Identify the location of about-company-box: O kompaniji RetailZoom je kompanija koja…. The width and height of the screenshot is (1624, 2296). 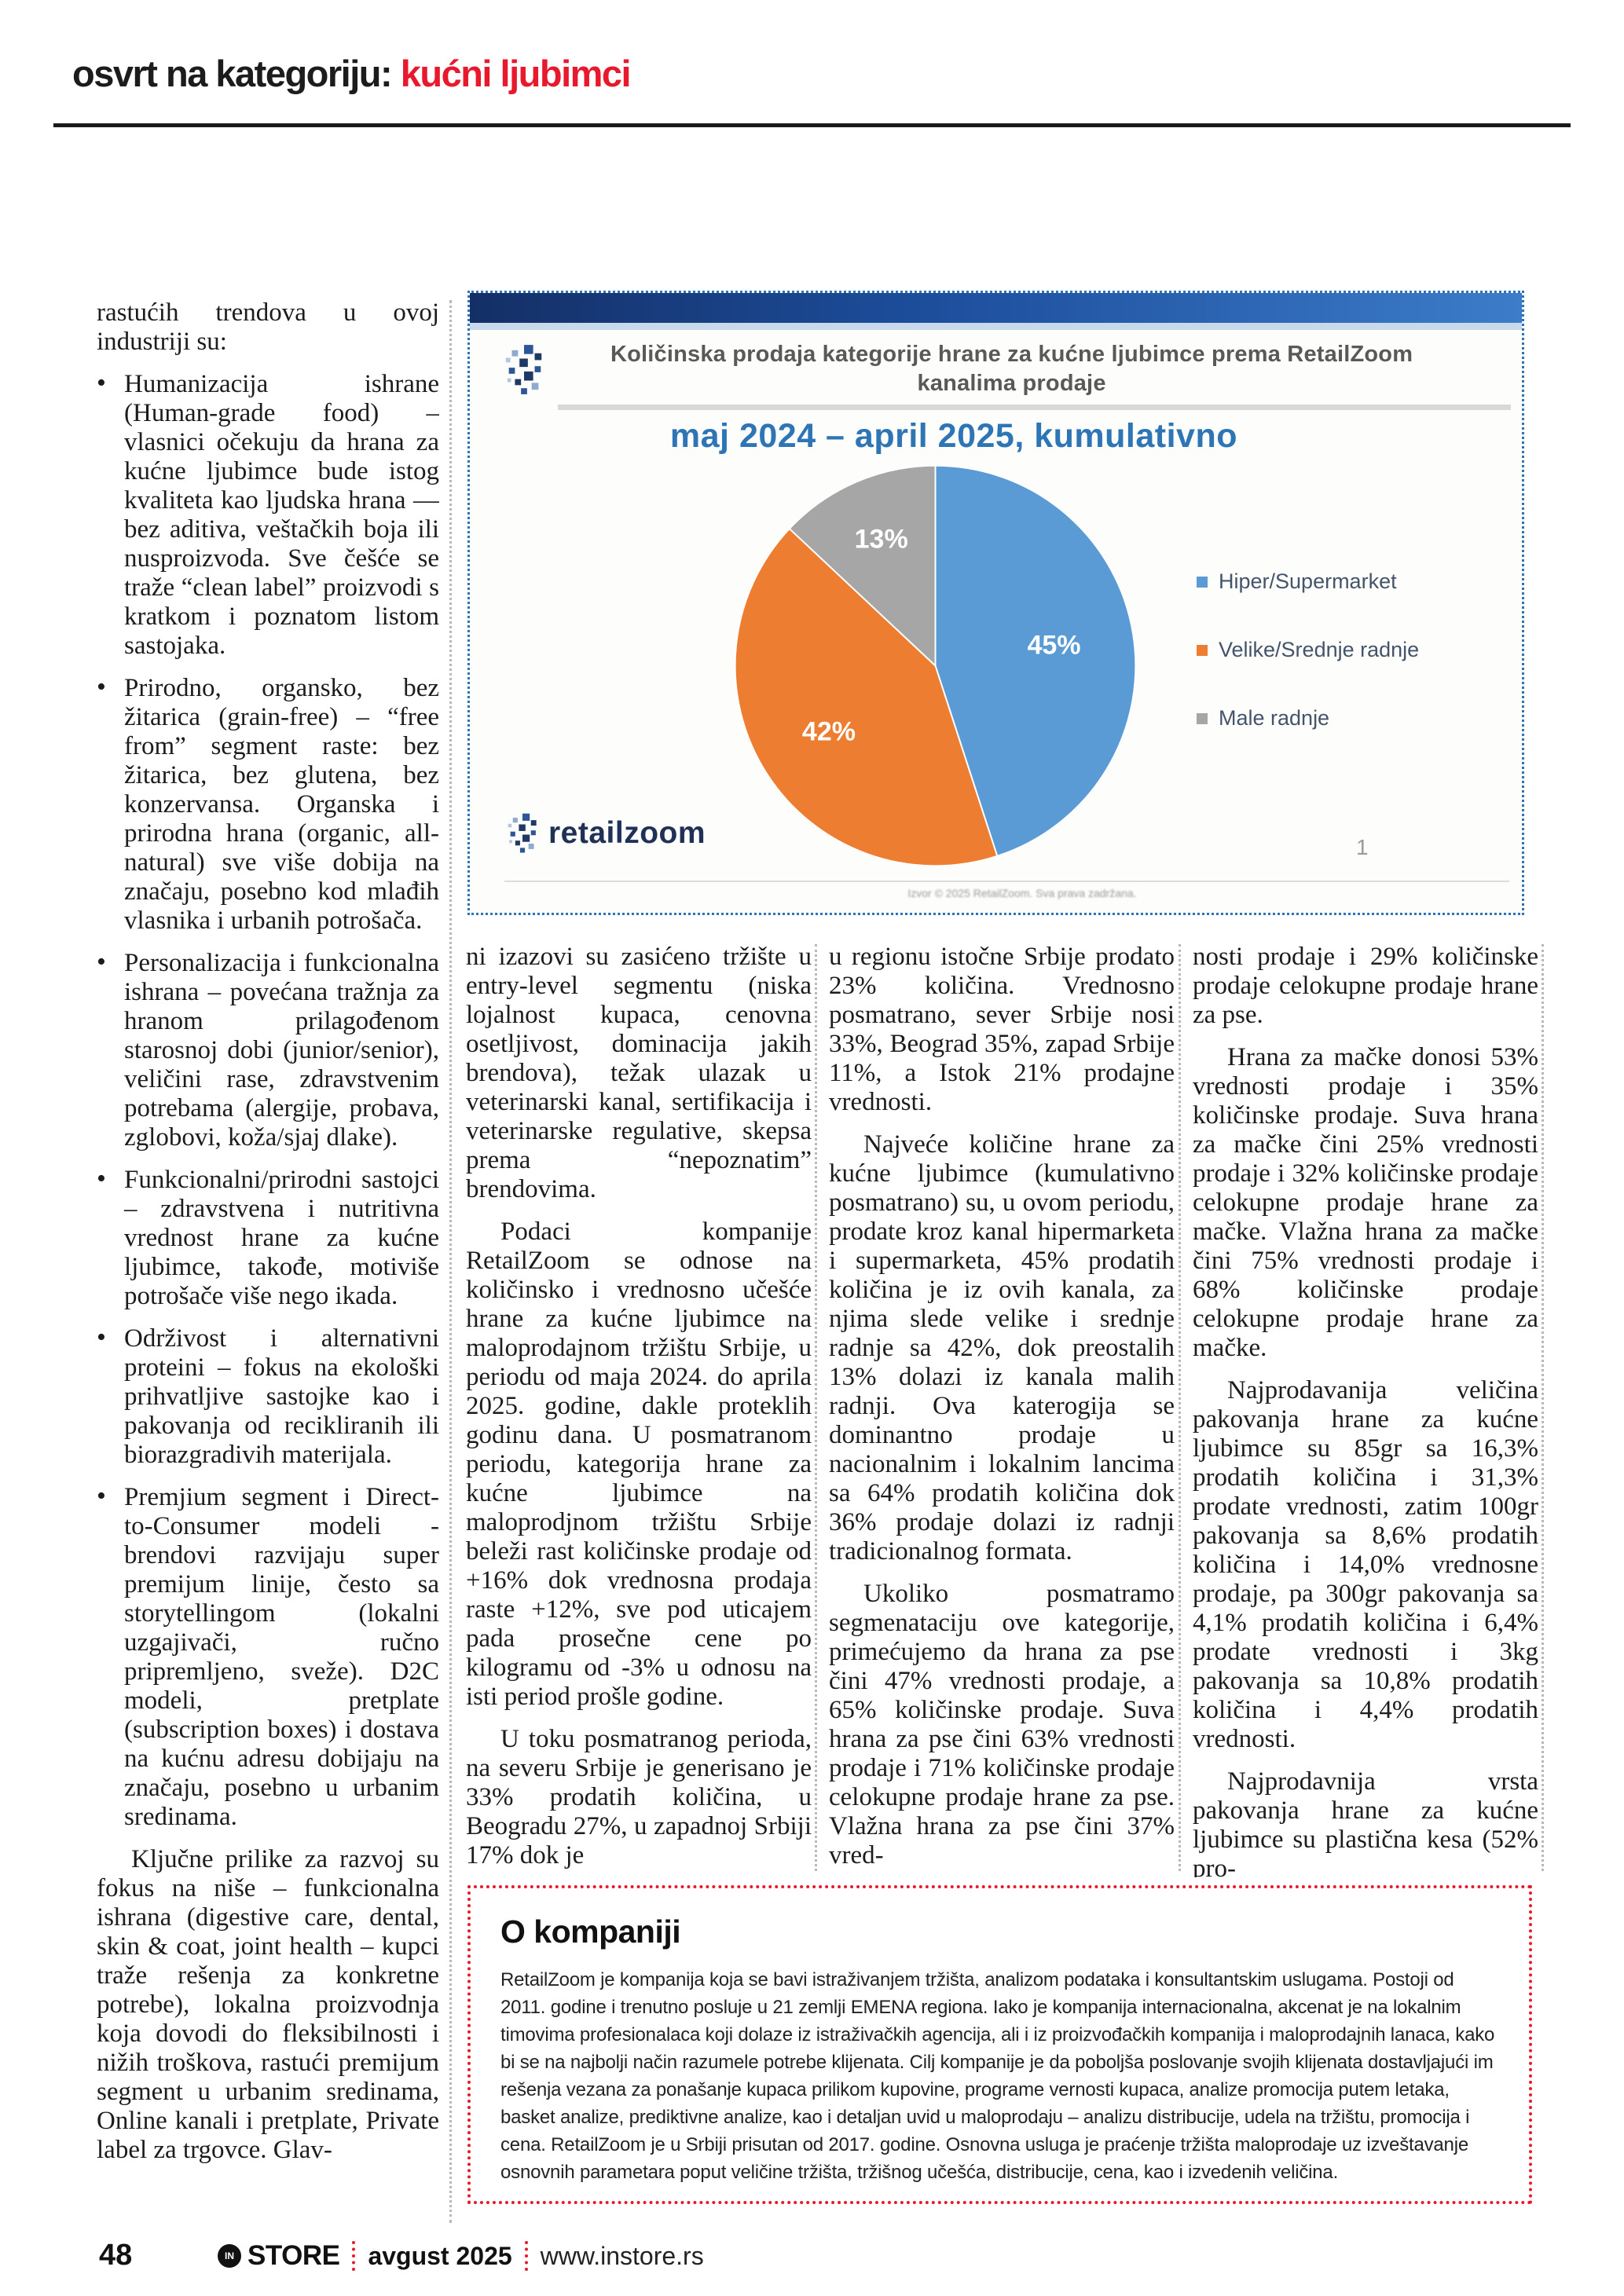
(1000, 2044).